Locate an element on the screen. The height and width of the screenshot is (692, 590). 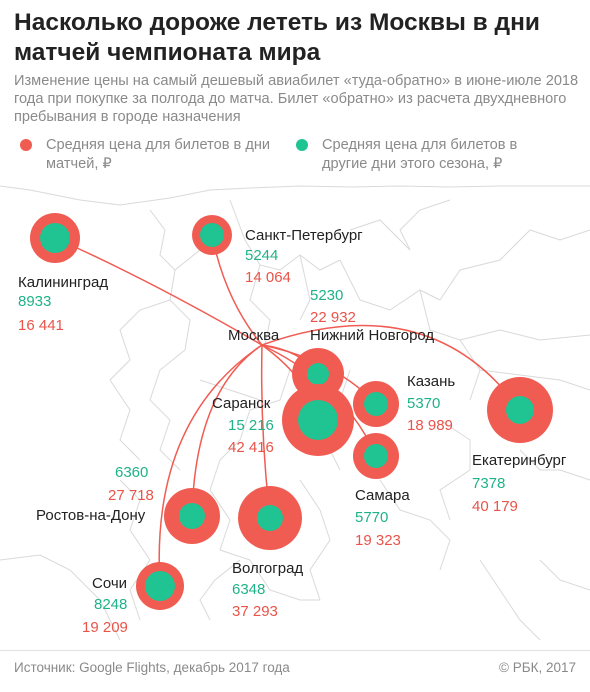
city-samara is located at coordinates (376, 456).